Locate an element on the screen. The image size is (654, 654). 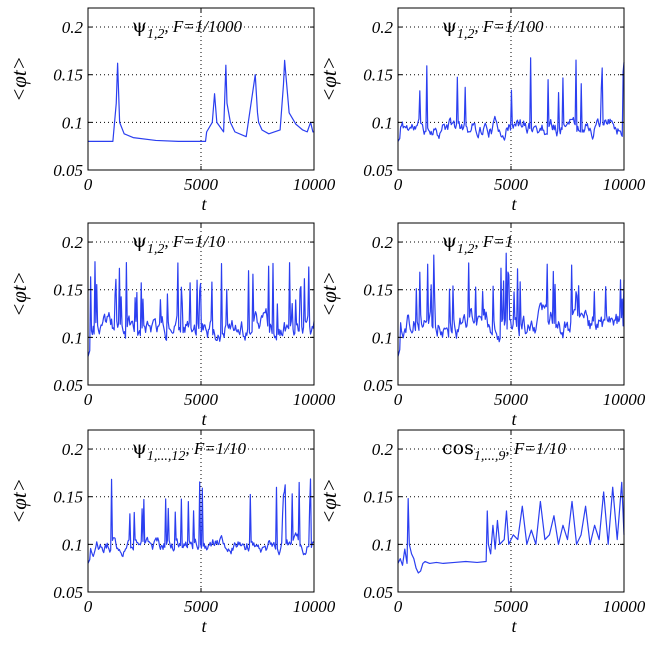
panel-title: ψ1,2, F=1/100 is located at coordinates (493, 28).